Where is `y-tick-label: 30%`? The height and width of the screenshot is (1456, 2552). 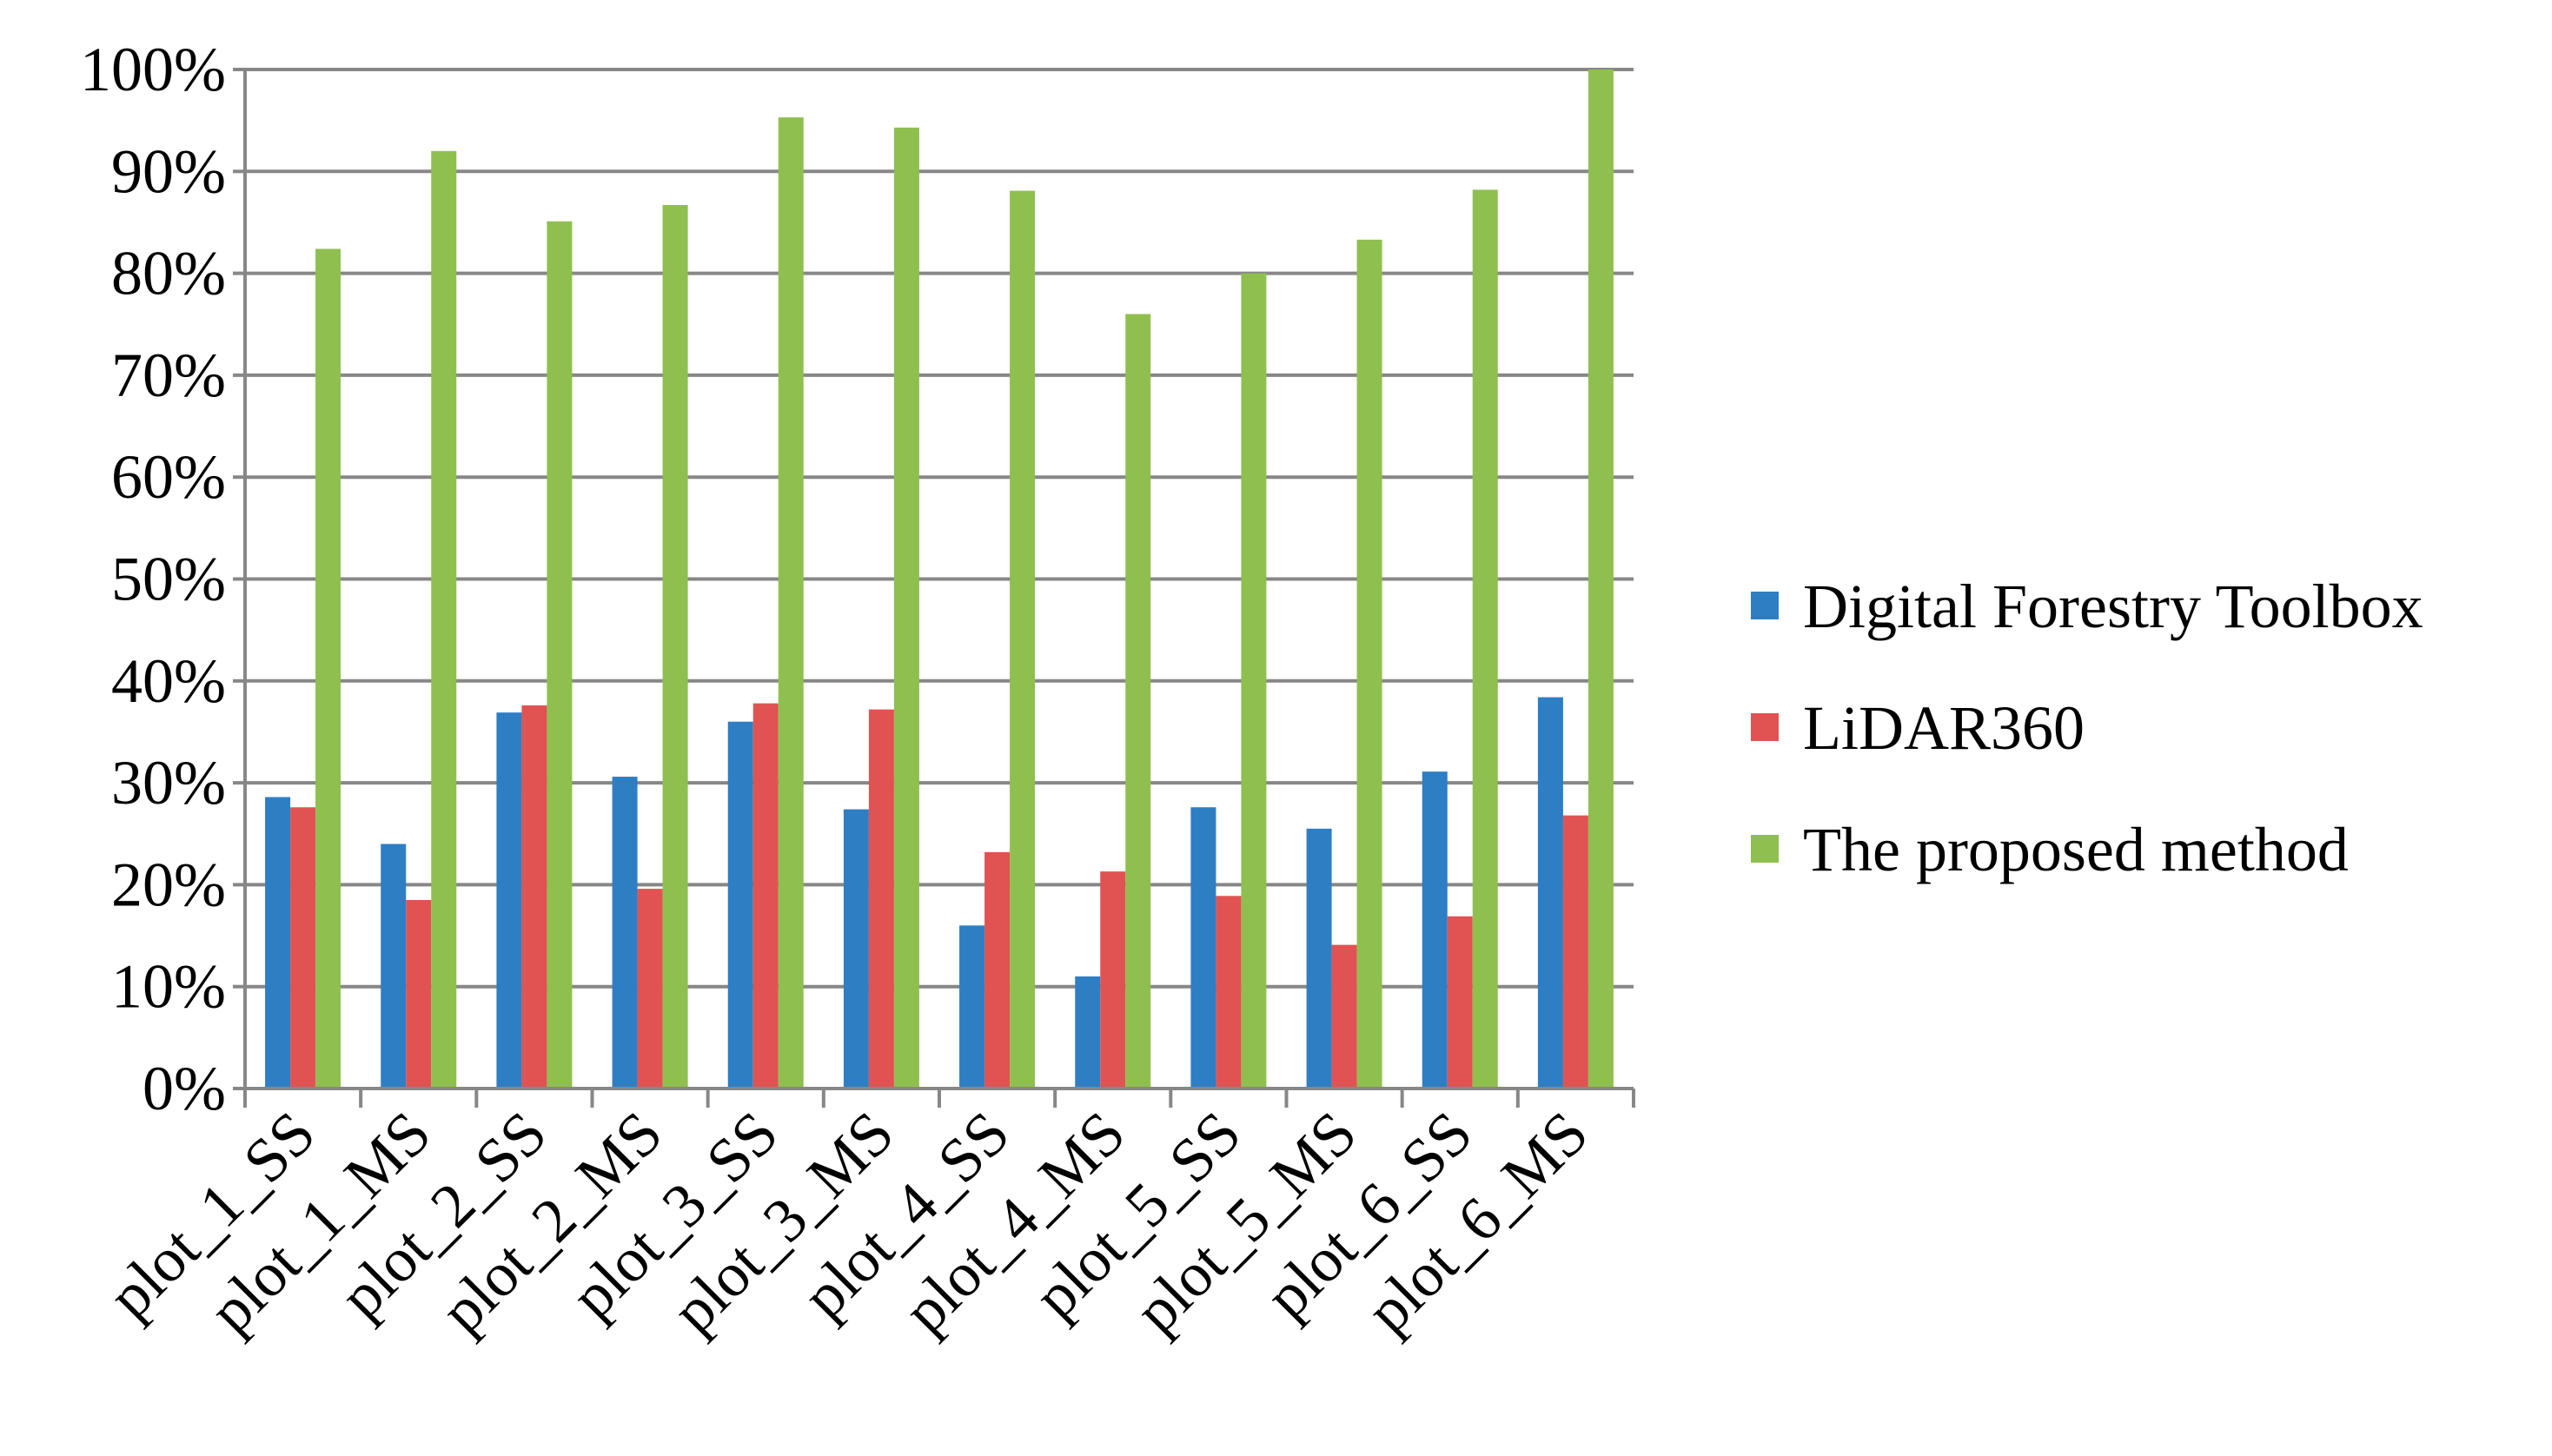
y-tick-label: 30% is located at coordinates (169, 782).